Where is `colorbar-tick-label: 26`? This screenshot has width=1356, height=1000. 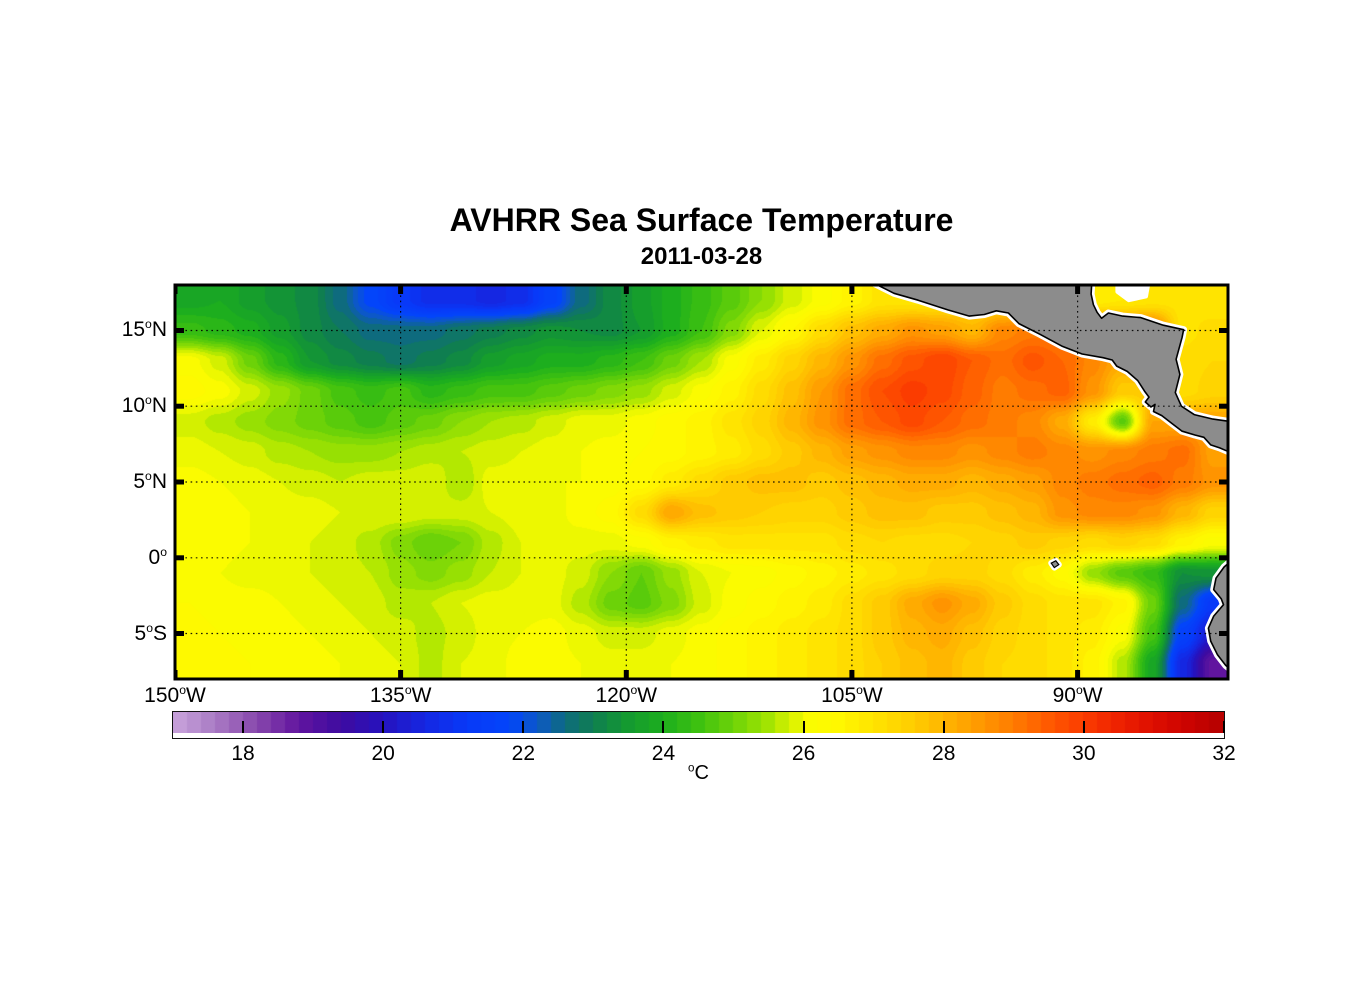
colorbar-tick-label: 26 is located at coordinates (803, 753).